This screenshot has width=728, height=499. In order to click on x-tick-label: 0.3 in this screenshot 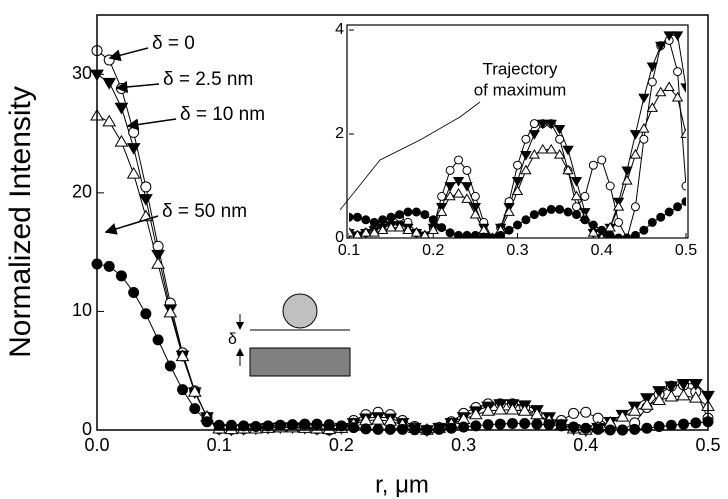, I will do `click(517, 250)`.